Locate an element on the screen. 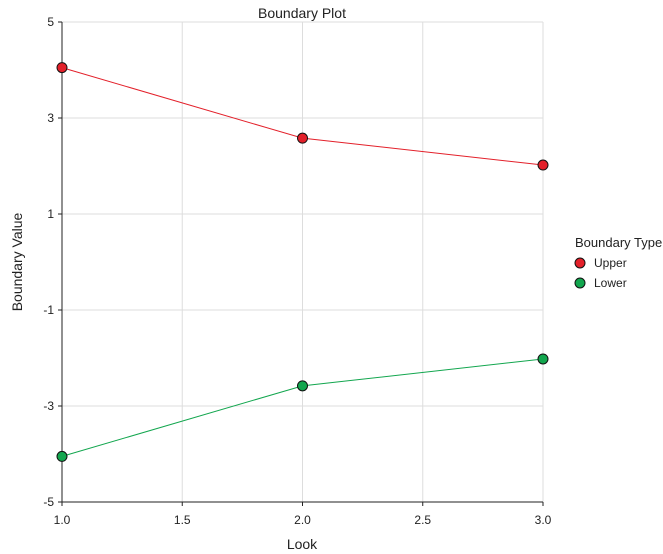  legend-label-upper: Upper is located at coordinates (610, 263).